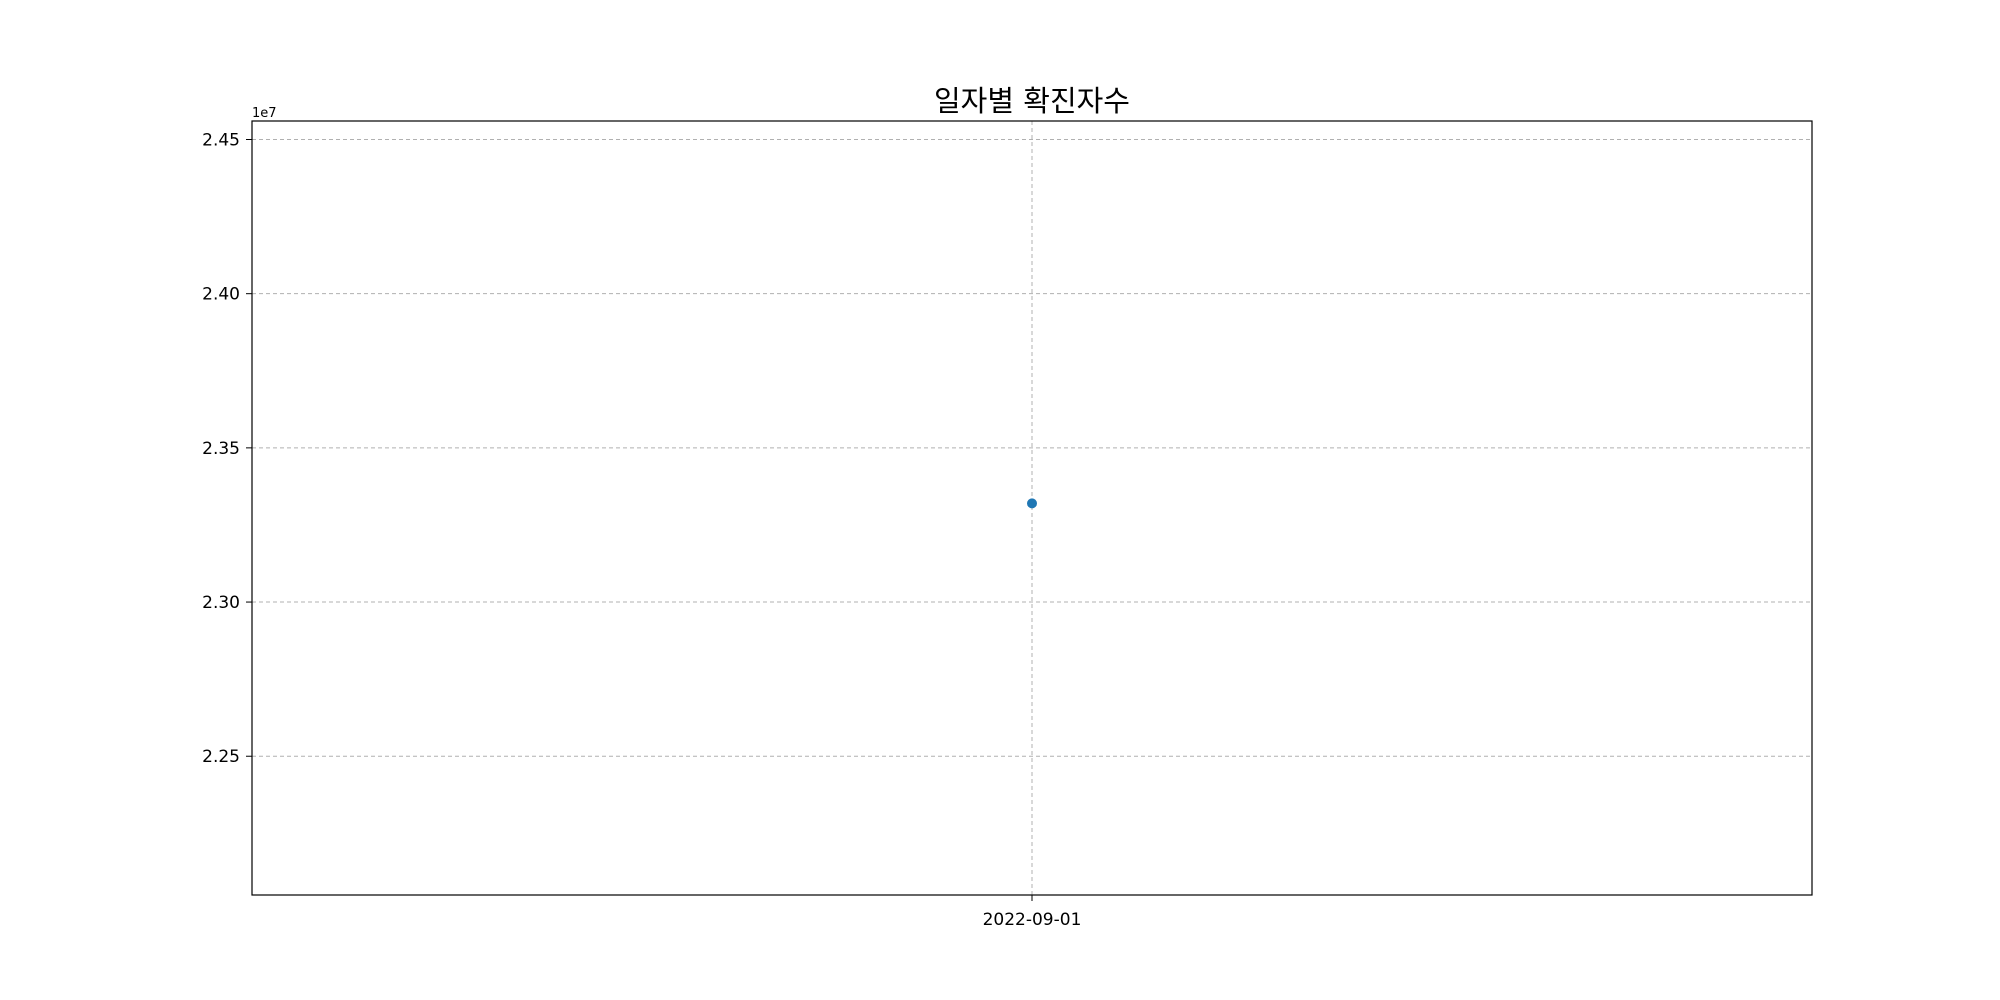 This screenshot has width=2000, height=1000. What do you see at coordinates (221, 757) in the screenshot?
I see `y-tick-label: 2.25` at bounding box center [221, 757].